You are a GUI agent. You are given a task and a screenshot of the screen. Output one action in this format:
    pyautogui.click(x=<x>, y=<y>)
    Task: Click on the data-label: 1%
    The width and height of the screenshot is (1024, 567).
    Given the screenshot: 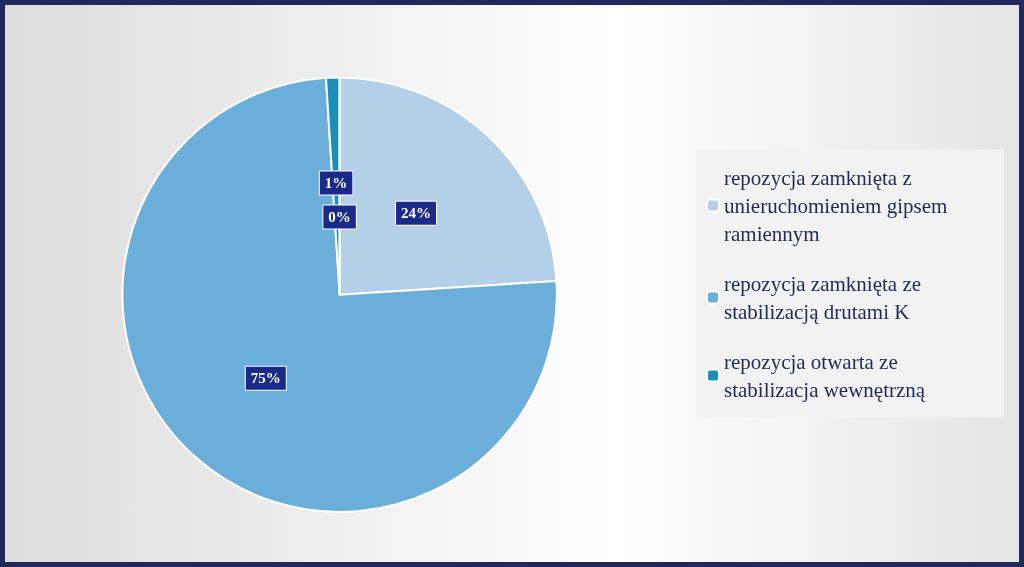 What is the action you would take?
    pyautogui.click(x=336, y=183)
    